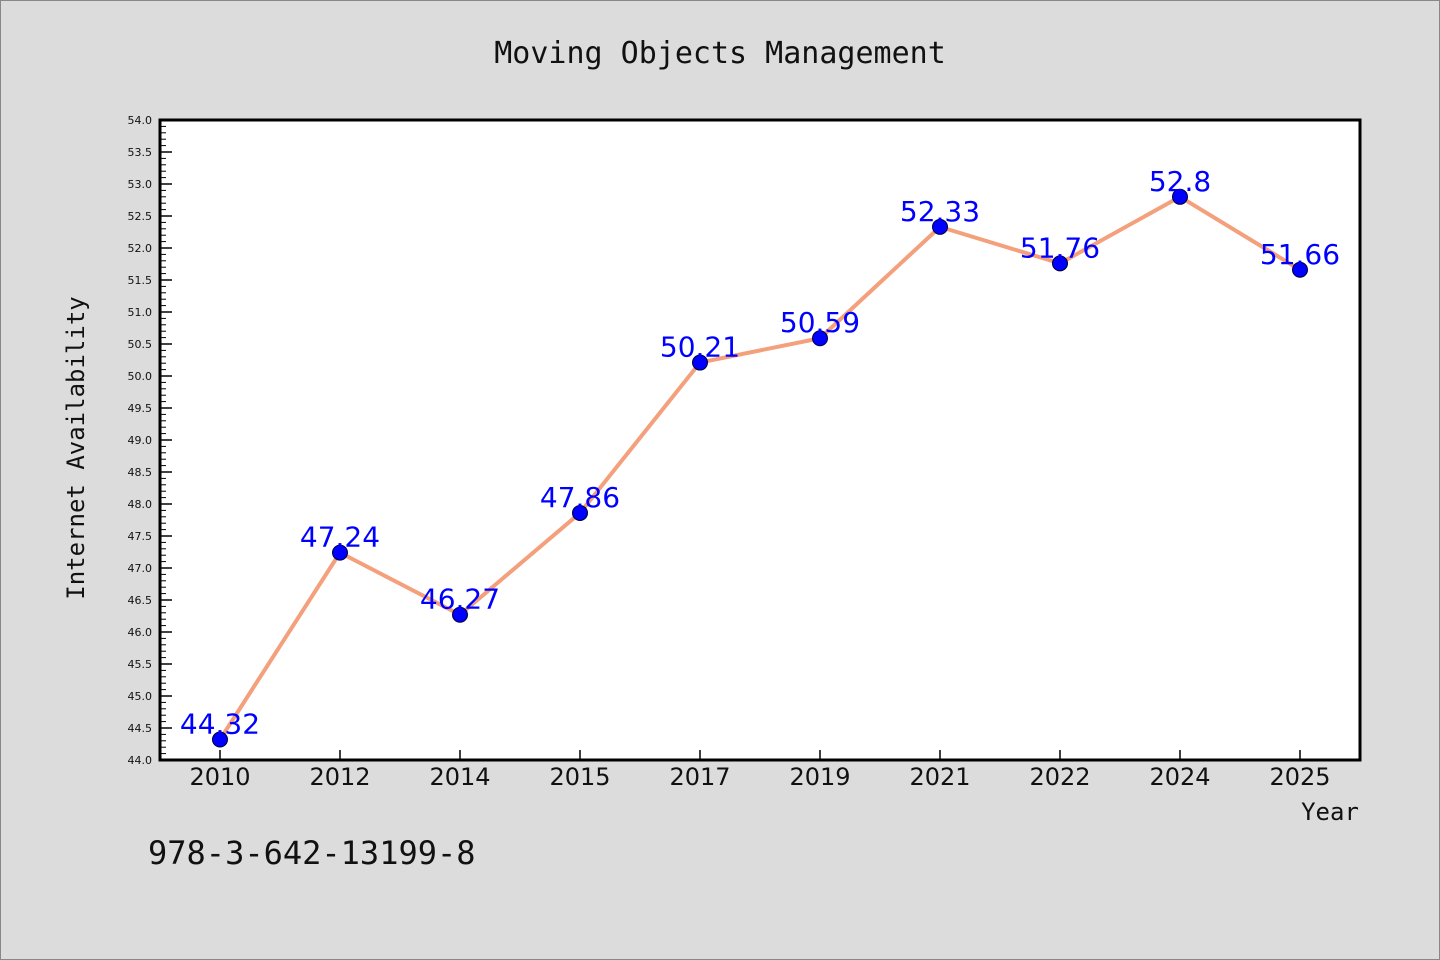 The image size is (1440, 960). Describe the element at coordinates (140, 664) in the screenshot. I see `y-tick-label: 45.5` at that location.